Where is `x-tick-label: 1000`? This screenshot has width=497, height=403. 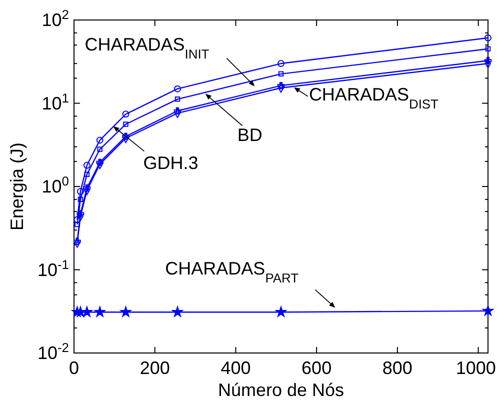 x-tick-label: 1000 is located at coordinates (476, 368).